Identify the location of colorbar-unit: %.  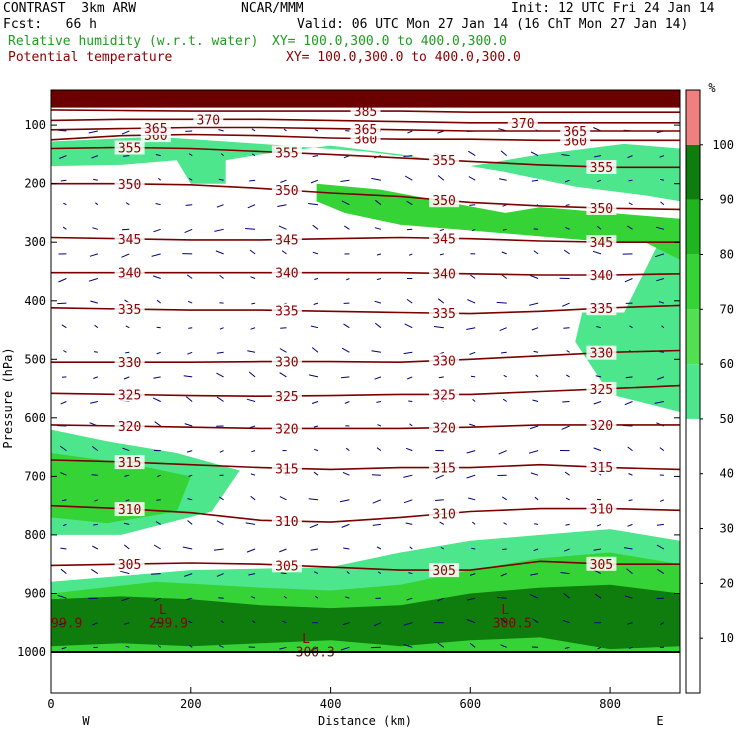
(712, 88).